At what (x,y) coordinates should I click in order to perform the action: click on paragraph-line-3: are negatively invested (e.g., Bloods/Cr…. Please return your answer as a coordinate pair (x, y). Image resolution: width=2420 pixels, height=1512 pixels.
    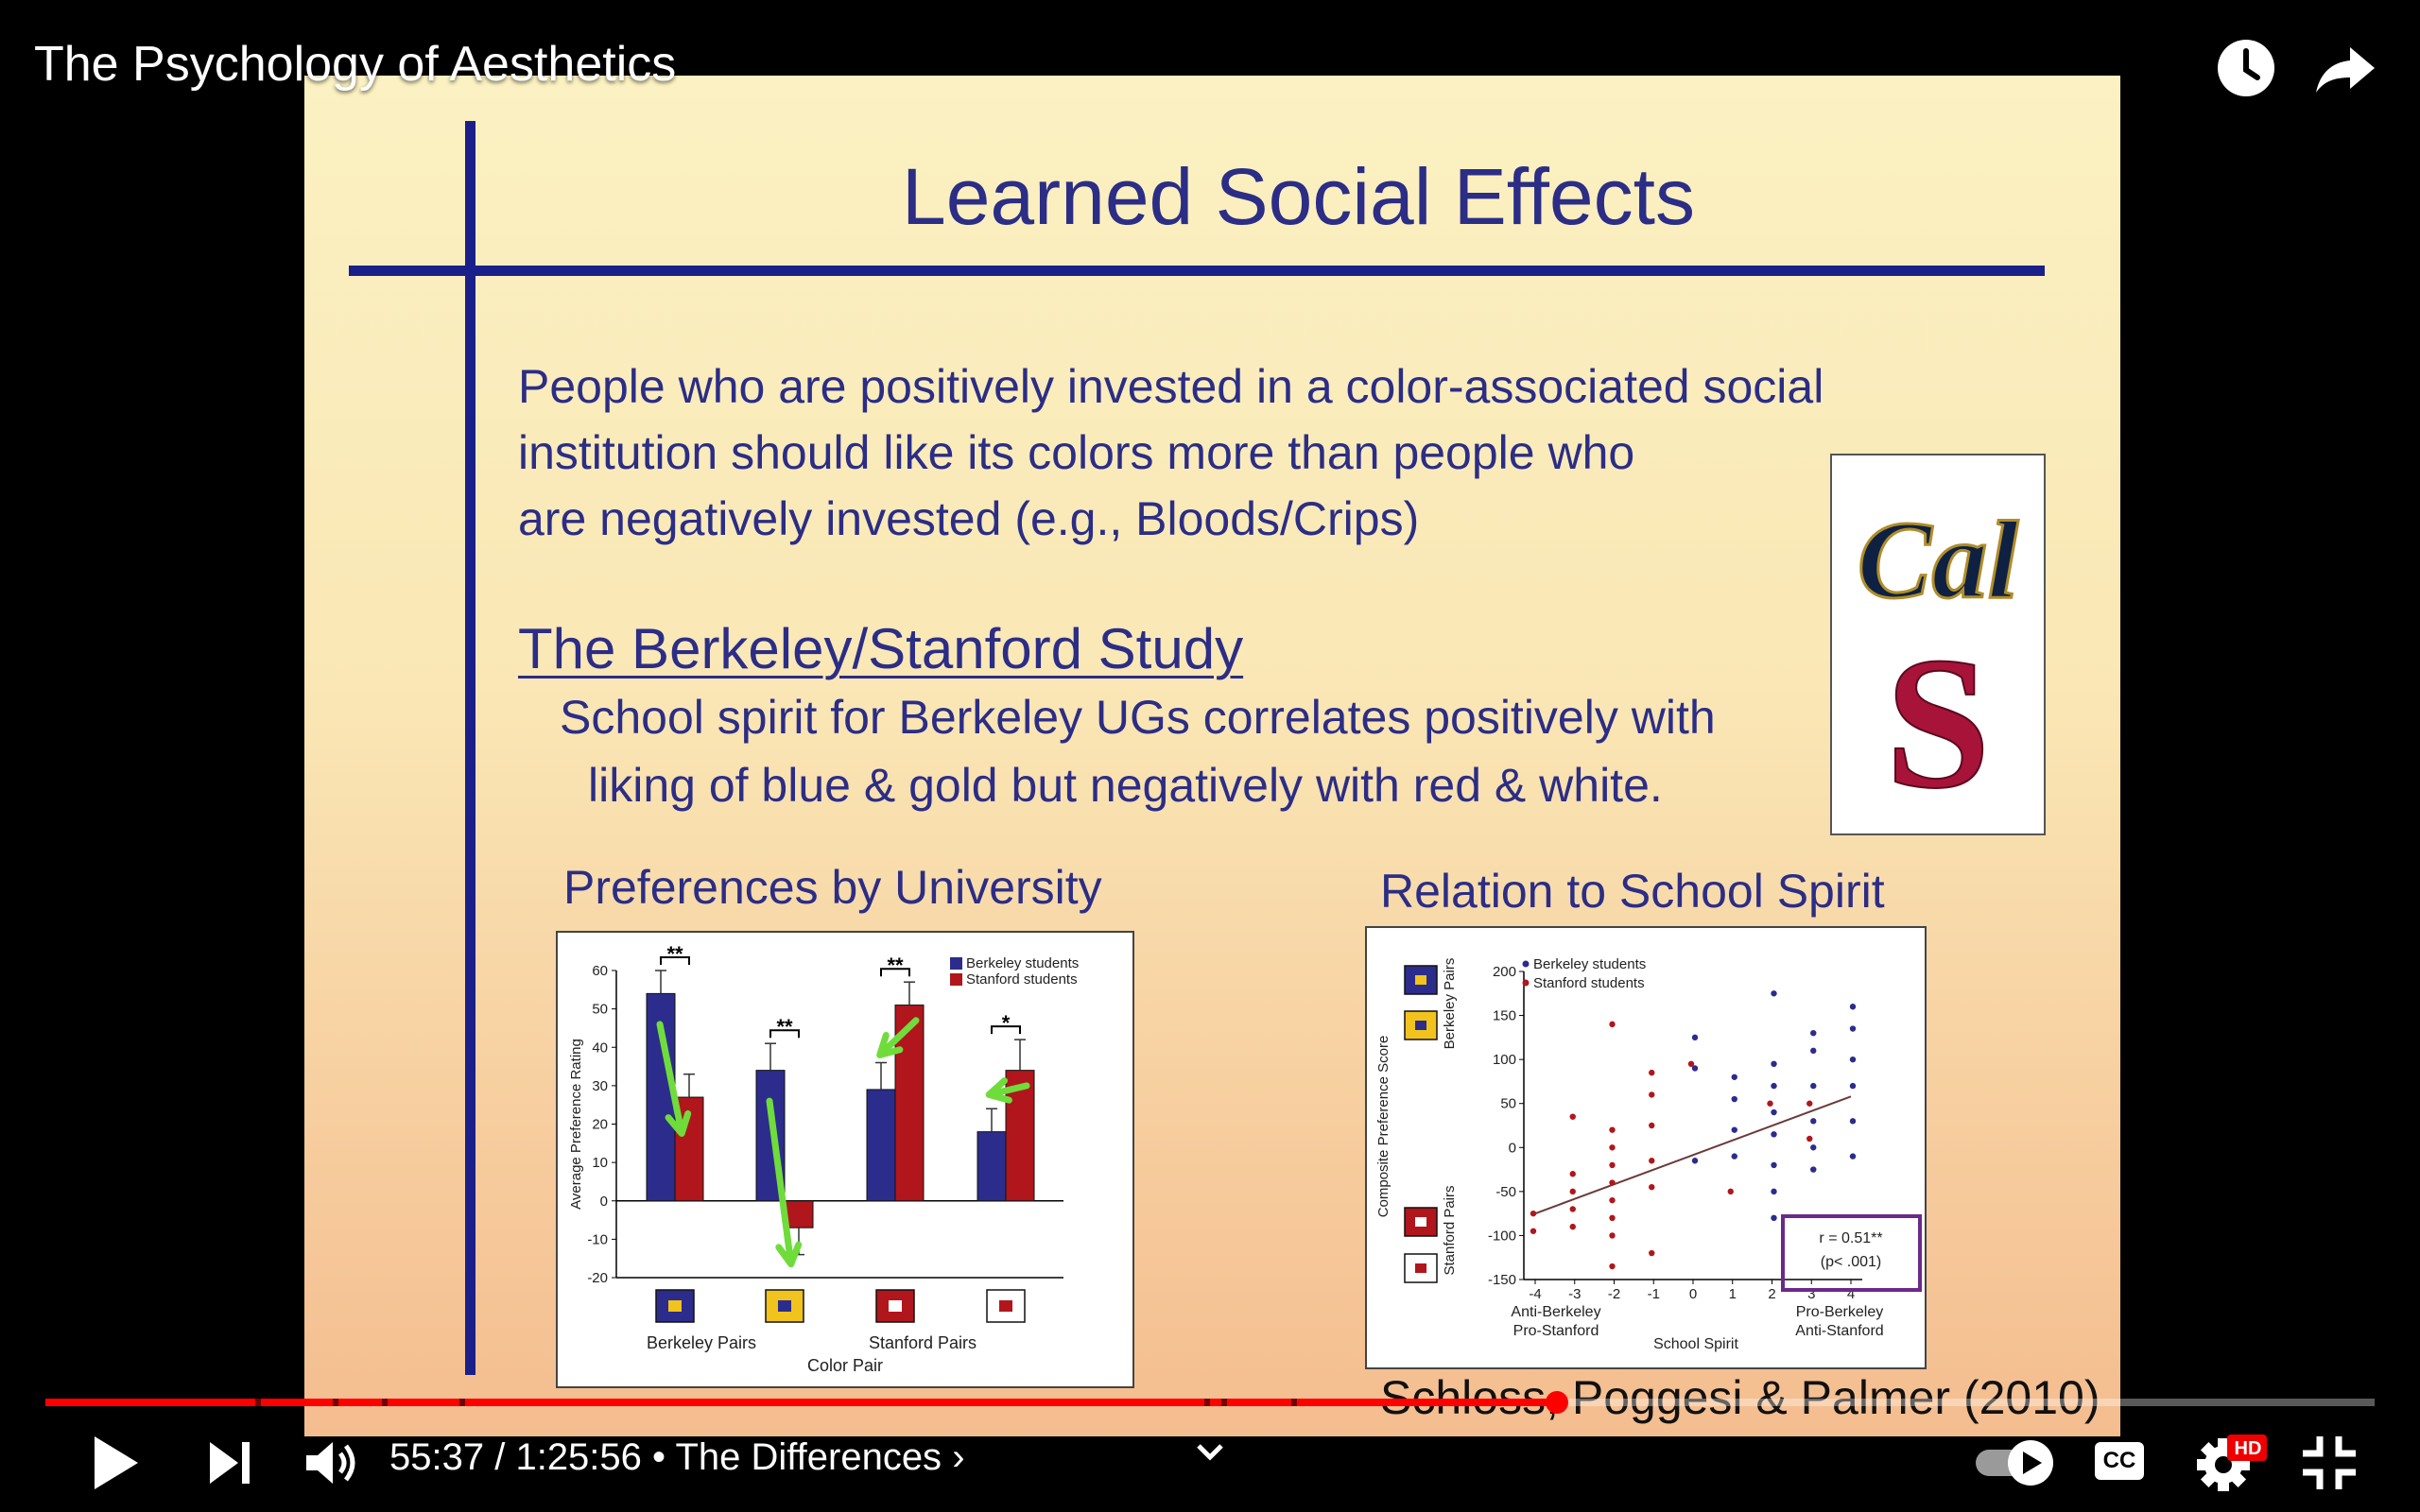
    Looking at the image, I should click on (969, 518).